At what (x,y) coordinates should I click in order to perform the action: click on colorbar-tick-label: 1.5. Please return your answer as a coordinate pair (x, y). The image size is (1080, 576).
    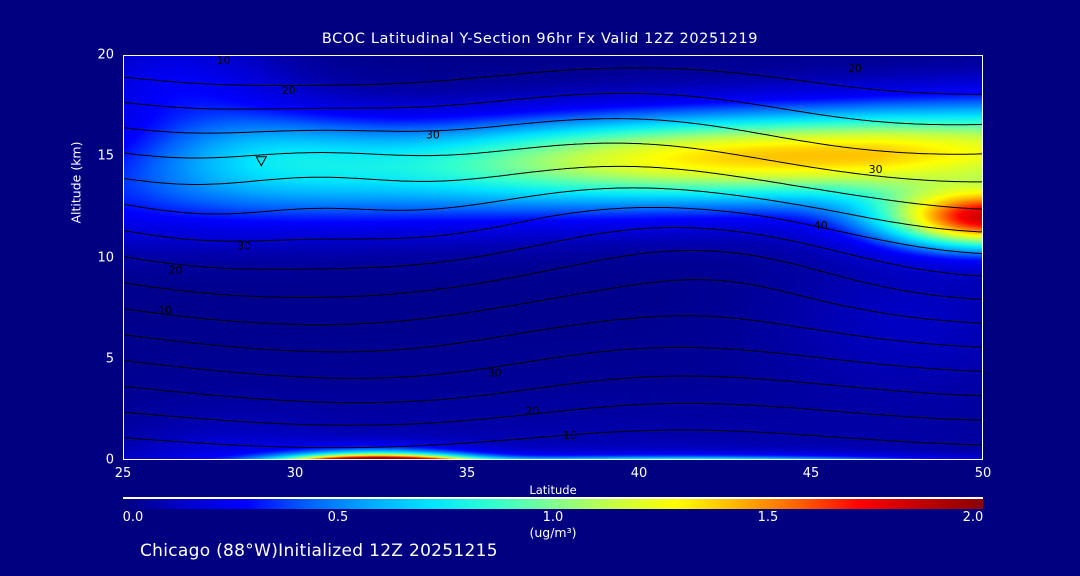
    Looking at the image, I should click on (768, 517).